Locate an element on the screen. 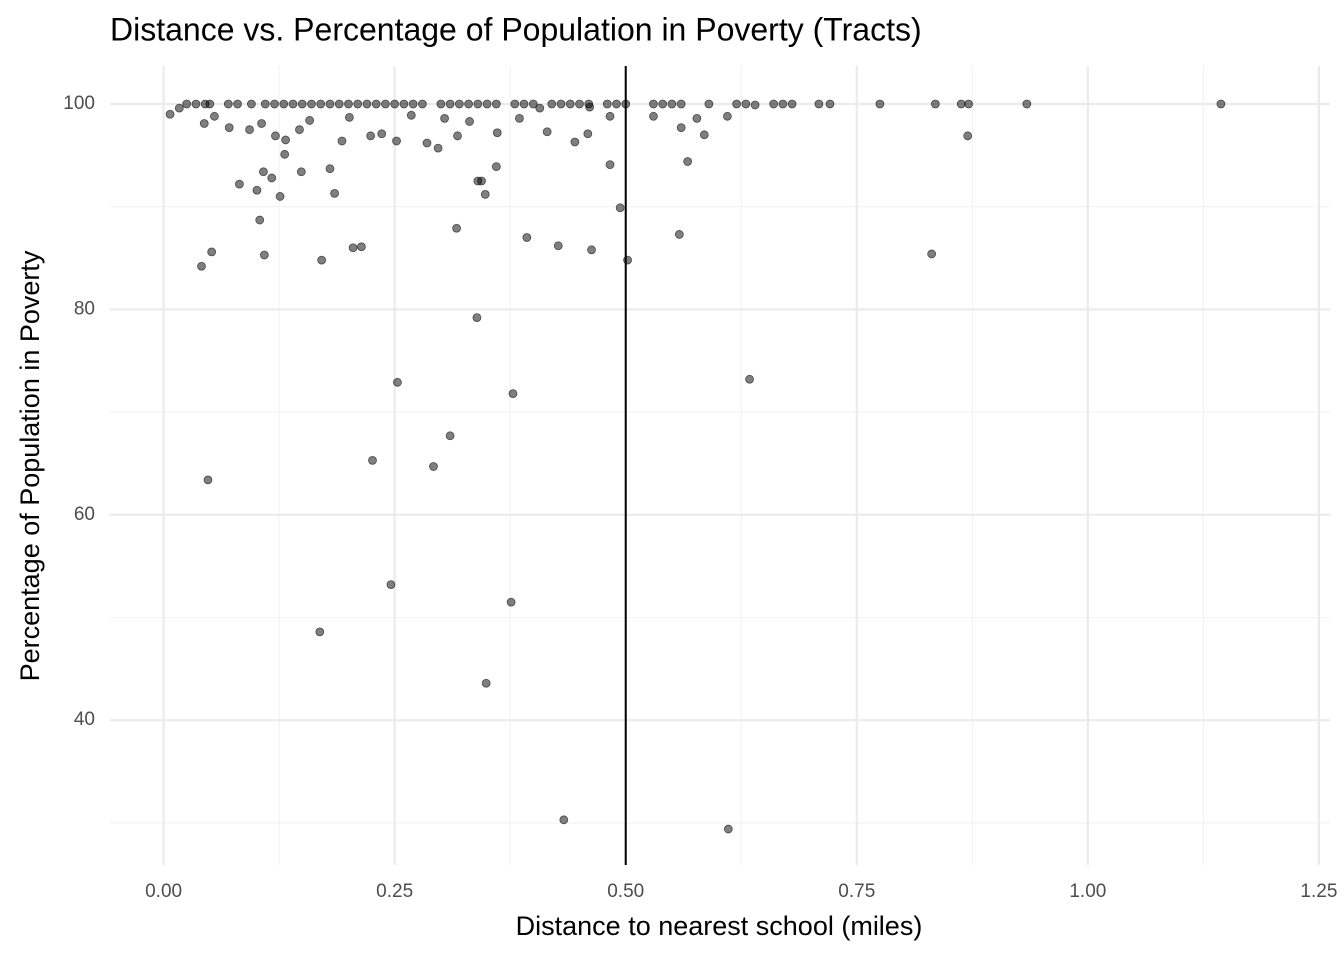 The image size is (1344, 960). y-axis-title: Percentage of Population in Poverty is located at coordinates (30, 465).